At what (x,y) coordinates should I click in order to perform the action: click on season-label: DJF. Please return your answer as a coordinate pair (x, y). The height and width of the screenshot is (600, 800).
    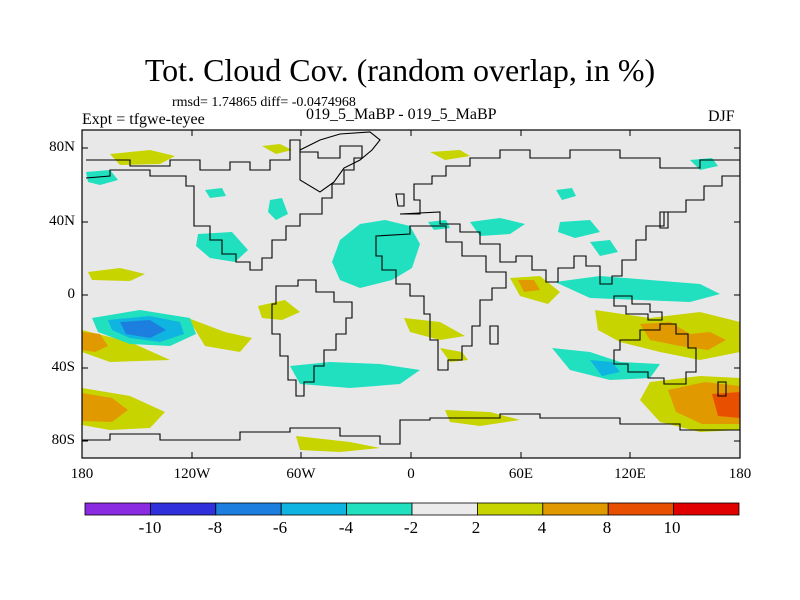
    Looking at the image, I should click on (721, 116).